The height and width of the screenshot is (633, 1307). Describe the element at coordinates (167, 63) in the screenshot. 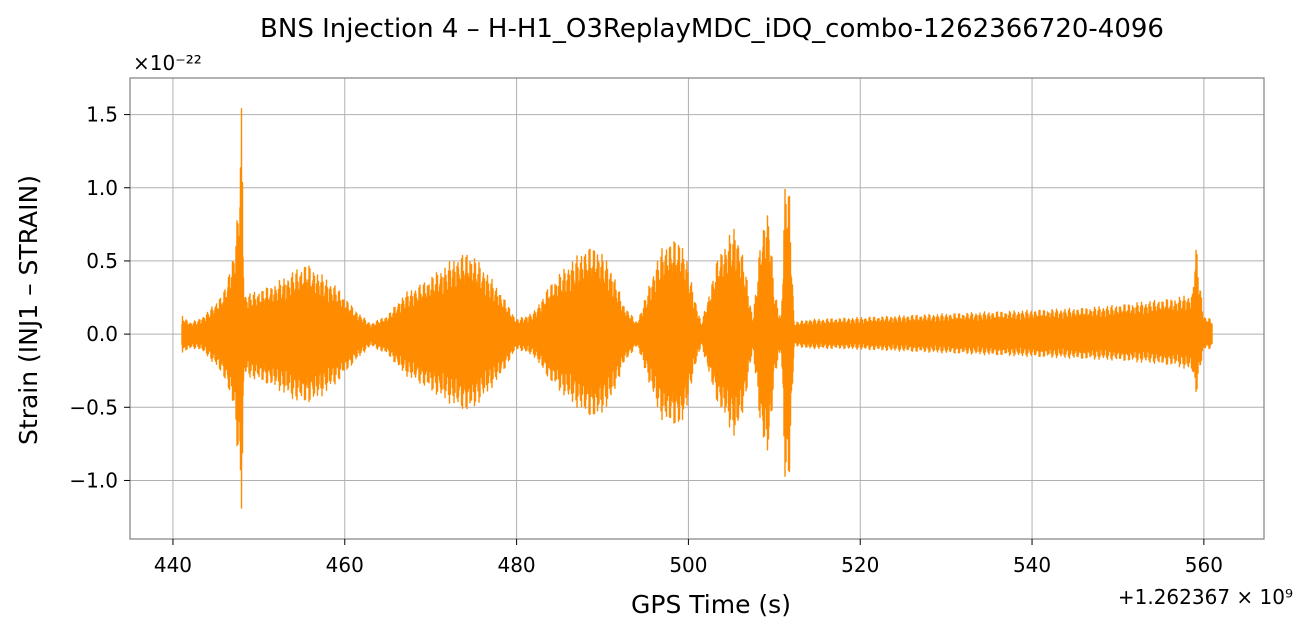

I see `y-scale-label: ×10⁻²²` at that location.